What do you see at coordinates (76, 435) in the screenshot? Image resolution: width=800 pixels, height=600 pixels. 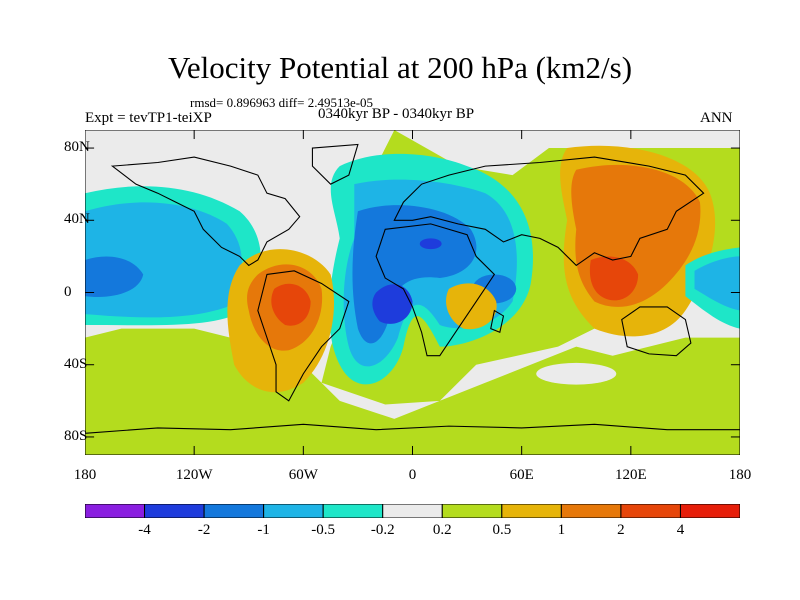 I see `latitude-tick-label: 80S` at bounding box center [76, 435].